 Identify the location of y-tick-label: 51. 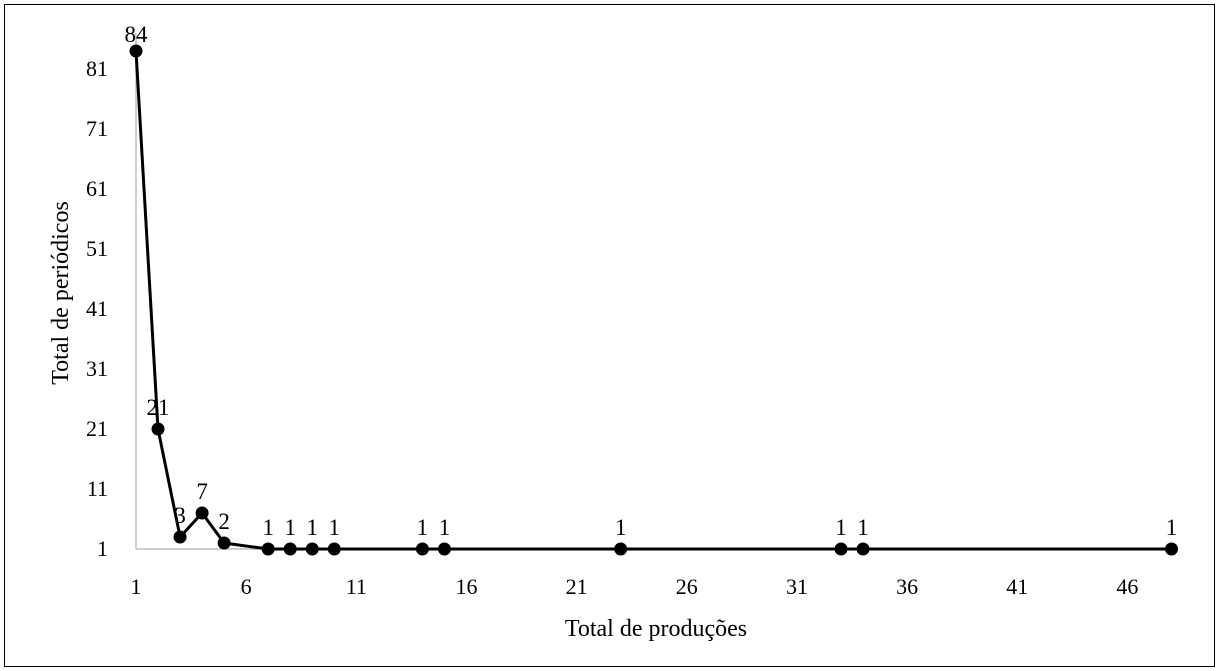
(97, 248).